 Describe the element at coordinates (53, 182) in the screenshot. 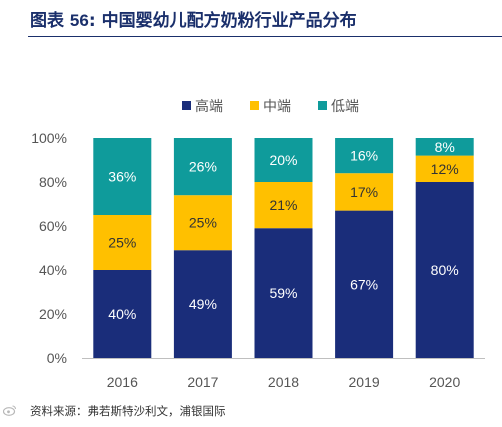

I see `y-tick-label: 80%` at that location.